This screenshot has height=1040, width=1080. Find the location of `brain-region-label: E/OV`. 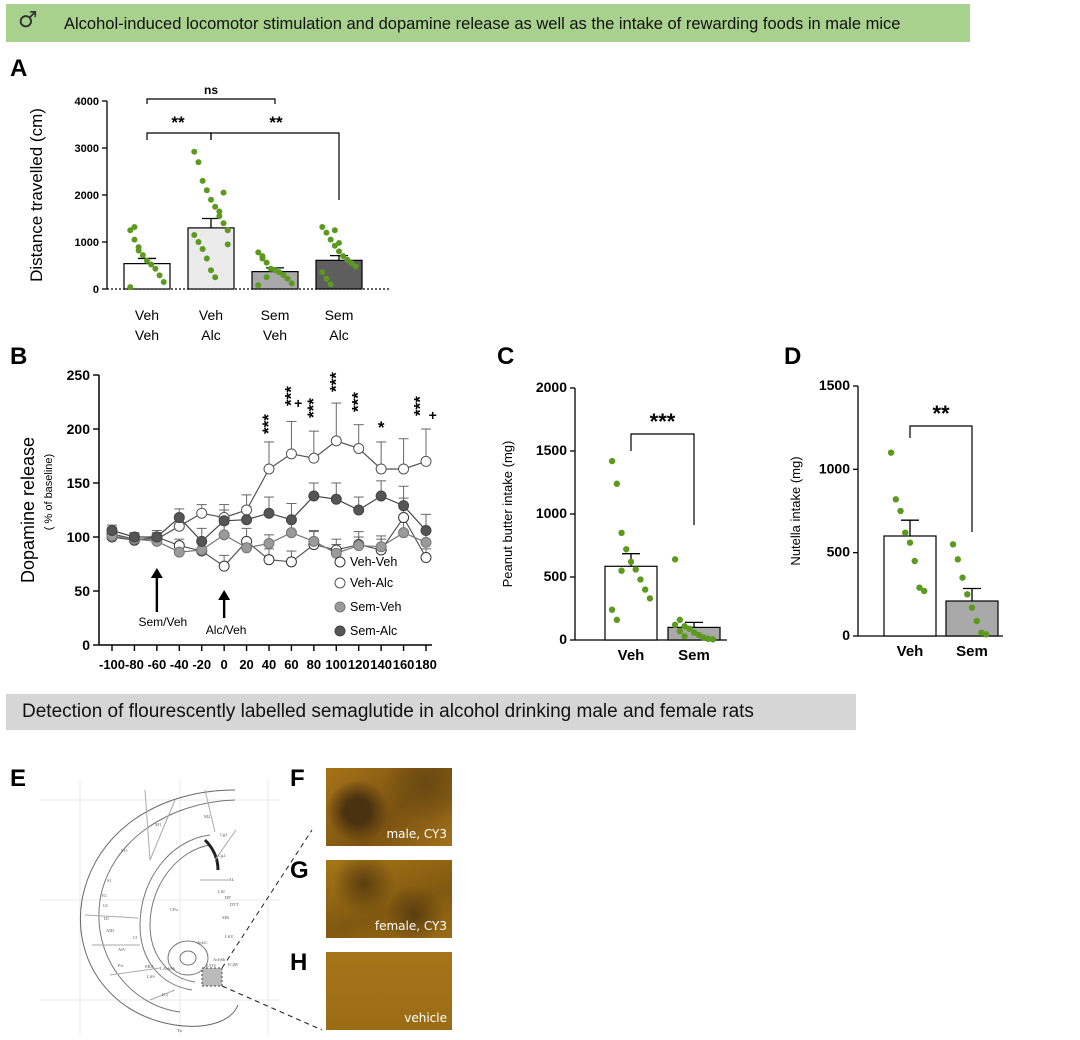

brain-region-label: E/OV is located at coordinates (211, 965).